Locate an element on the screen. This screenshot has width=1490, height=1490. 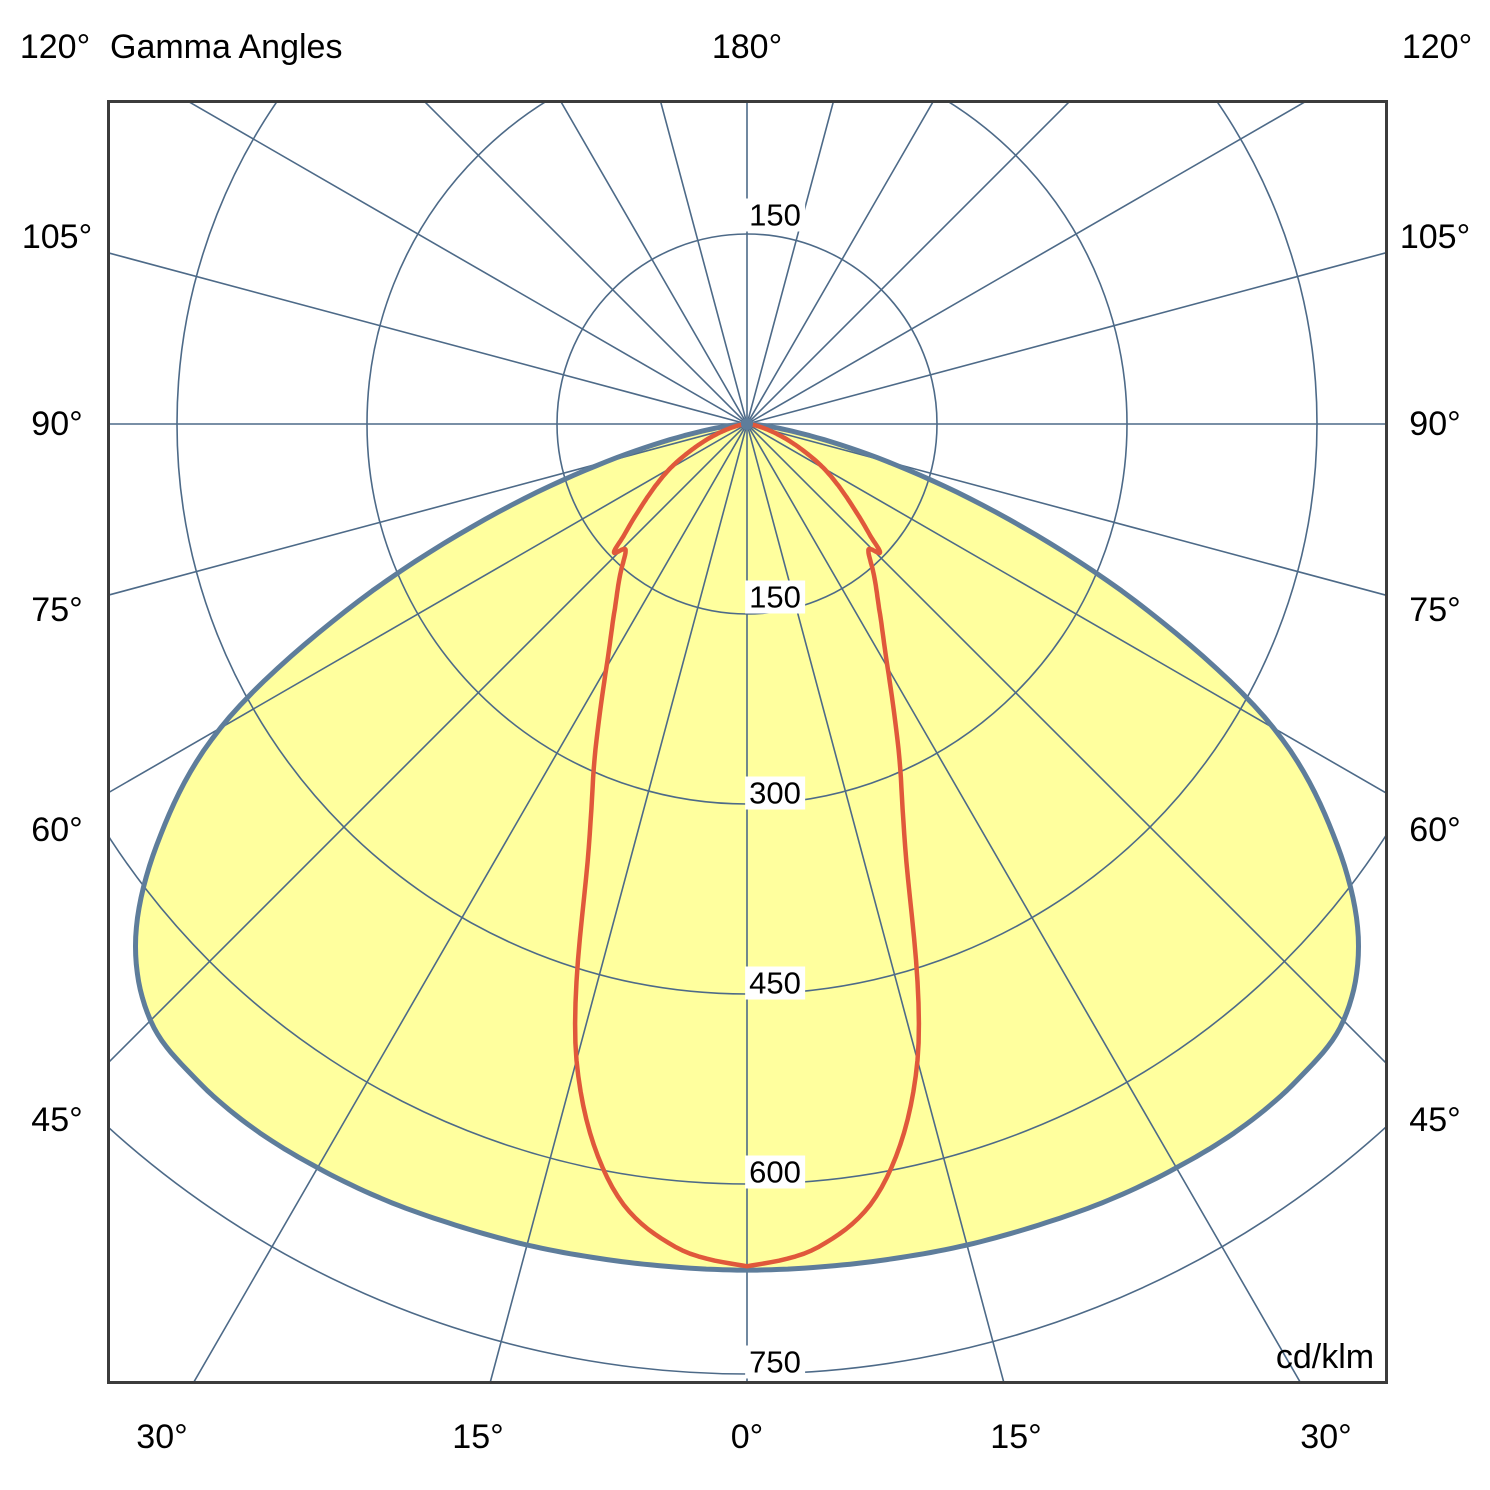
angle-label-bottom-30-right: 30° is located at coordinates (1326, 1437).